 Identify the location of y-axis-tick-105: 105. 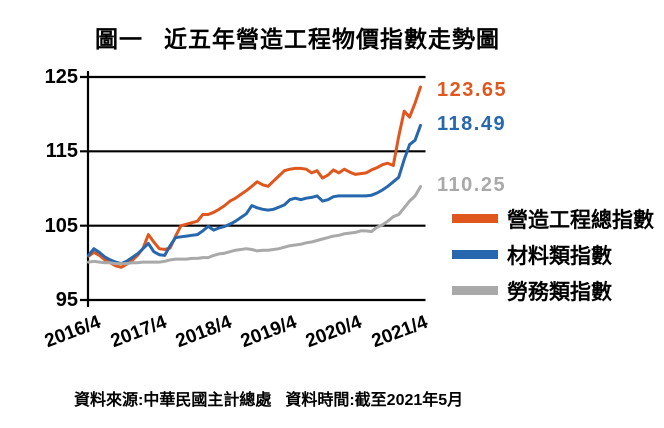
(61, 226).